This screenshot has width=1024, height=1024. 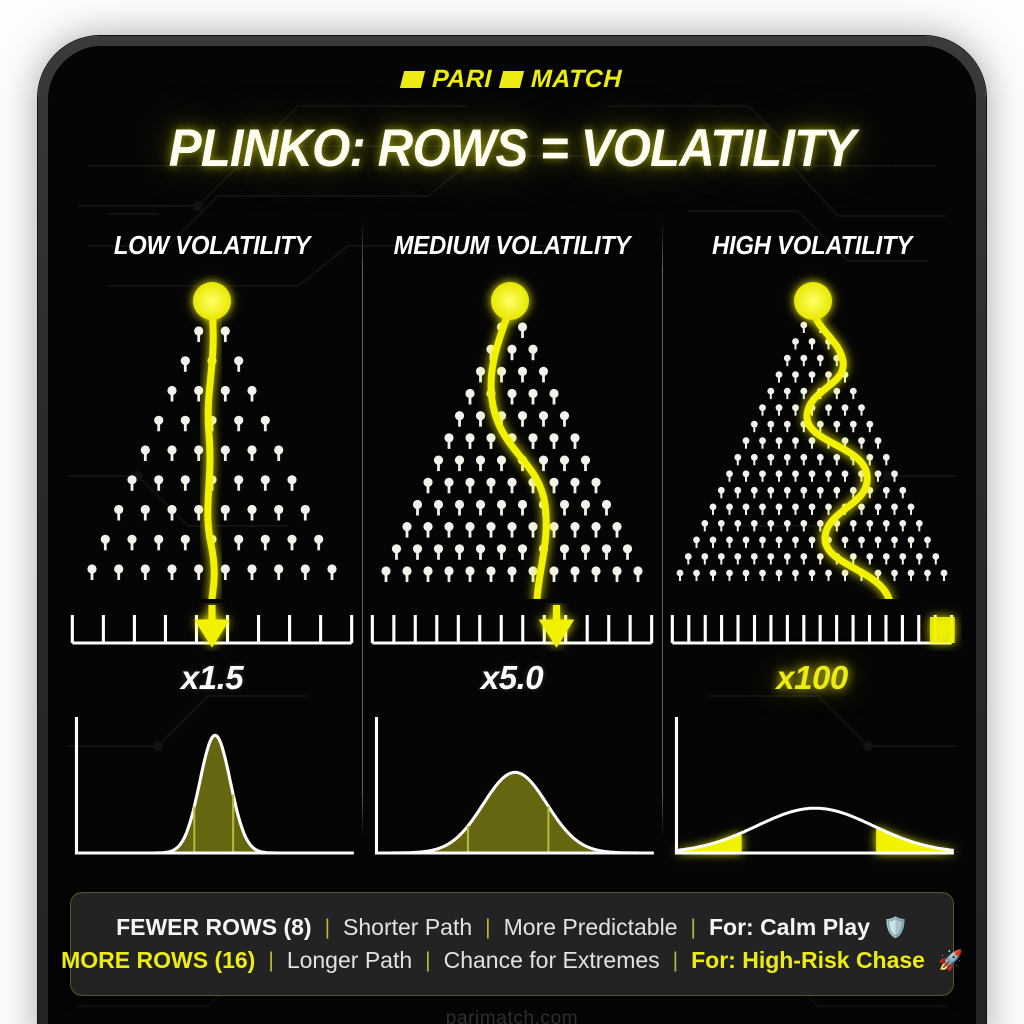 What do you see at coordinates (789, 927) in the screenshot?
I see `fewer-rows-audience: For: Calm Play` at bounding box center [789, 927].